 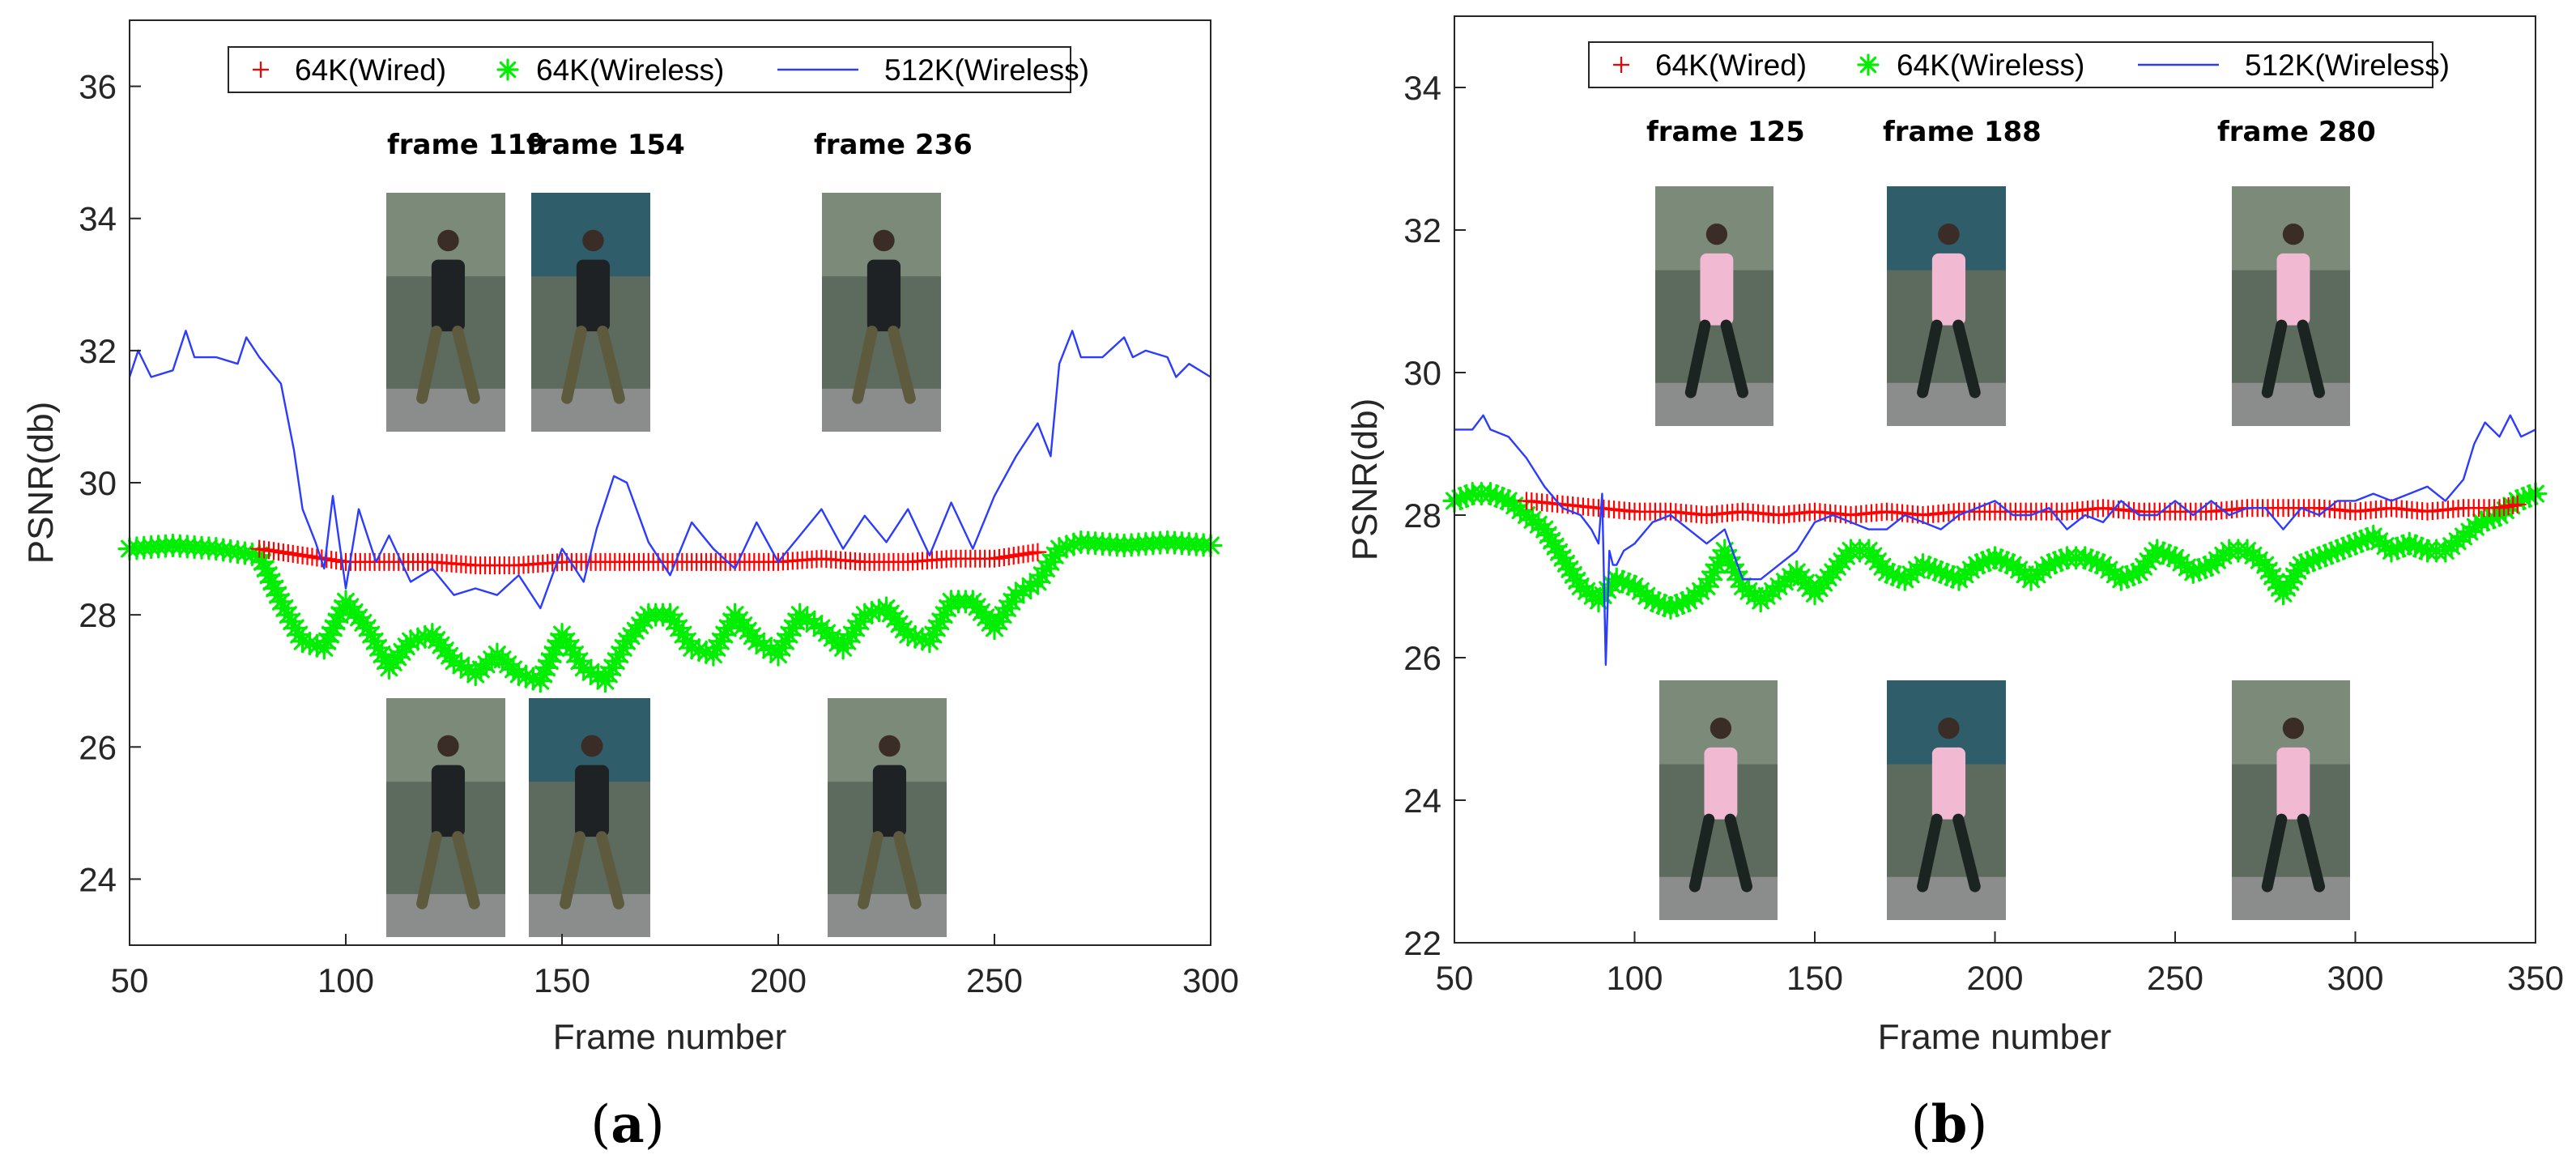 I want to click on frame-label: frame 188, so click(x=1962, y=132).